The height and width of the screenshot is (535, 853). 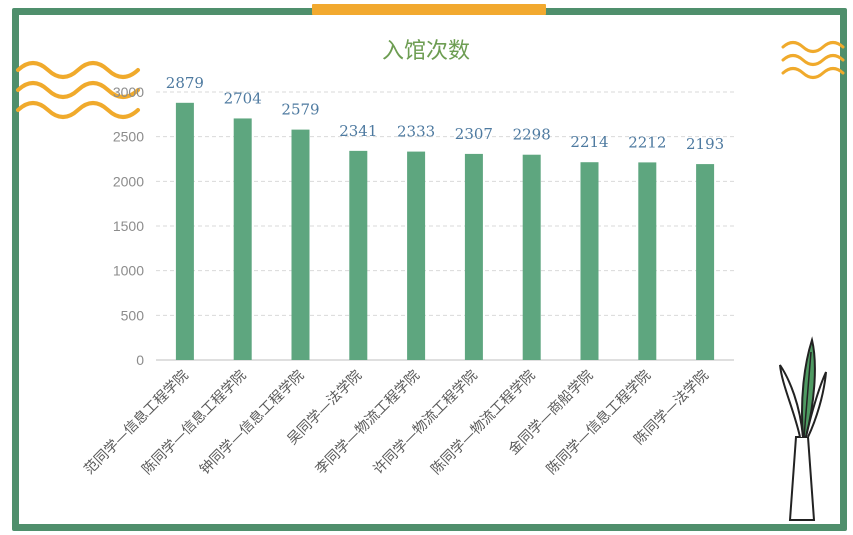 I want to click on y-tick-label: 3000, so click(x=128, y=92).